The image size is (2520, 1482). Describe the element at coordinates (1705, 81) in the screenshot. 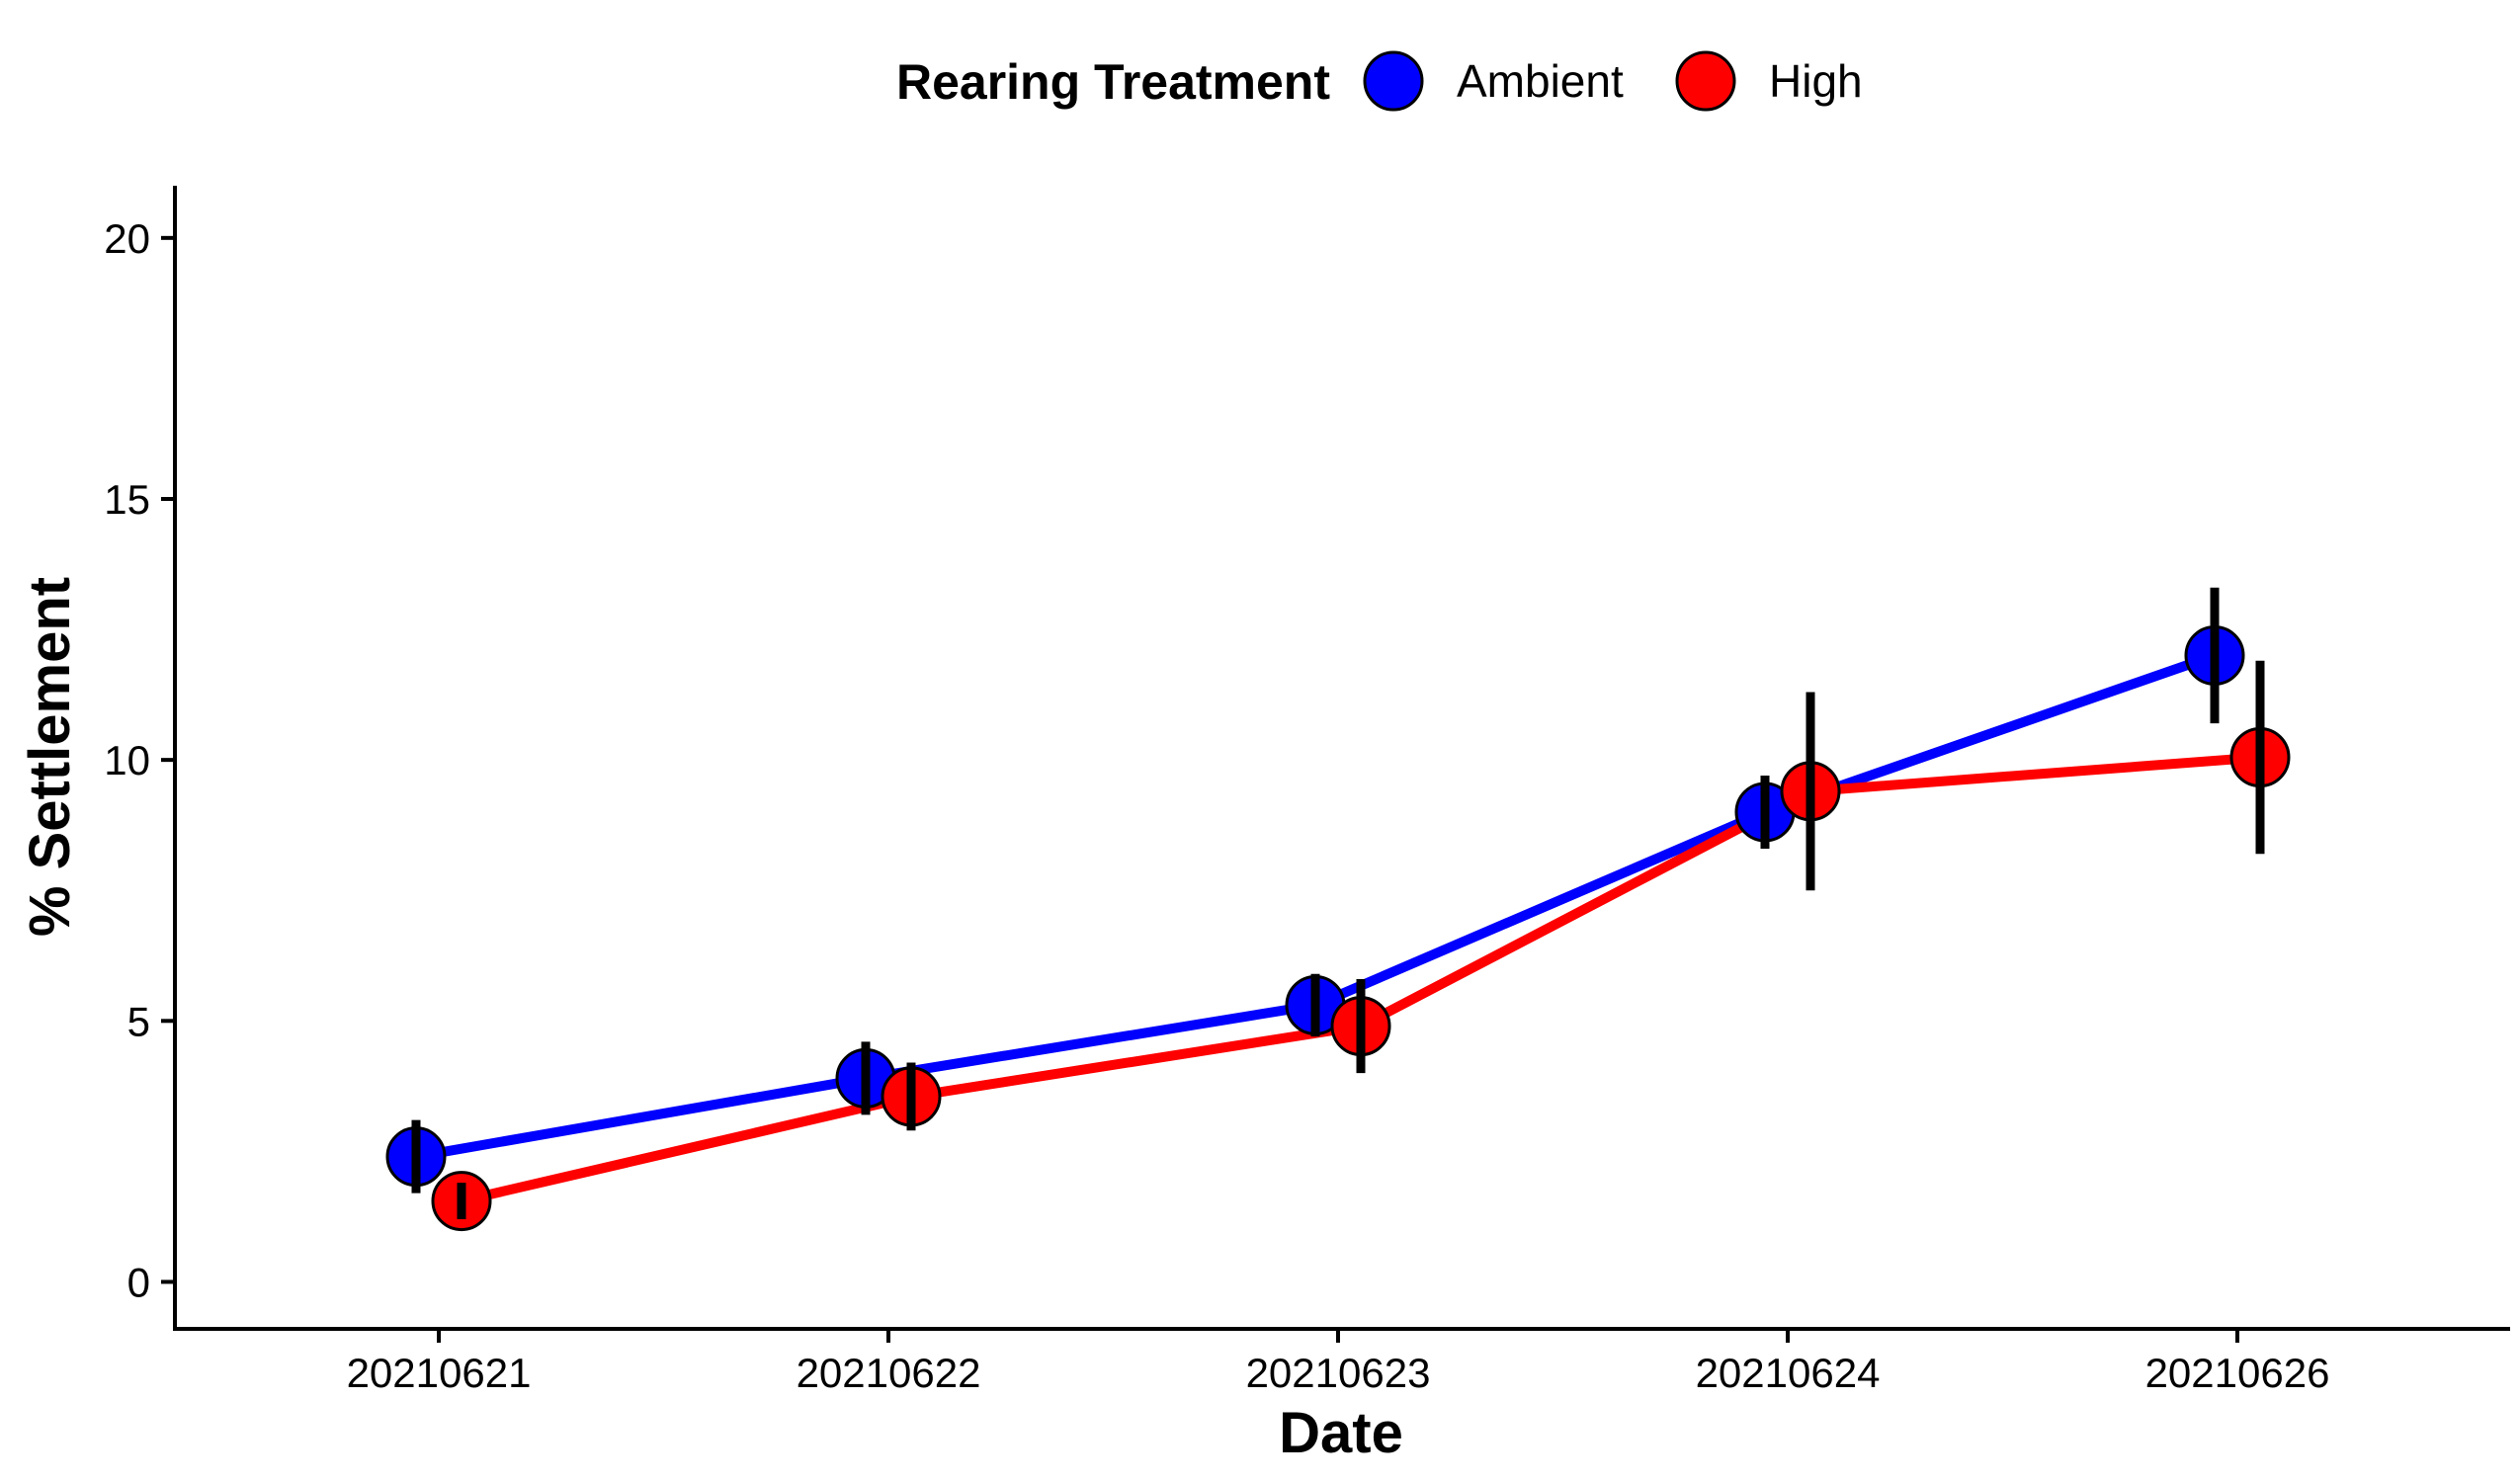

I see `legend-marker-high` at that location.